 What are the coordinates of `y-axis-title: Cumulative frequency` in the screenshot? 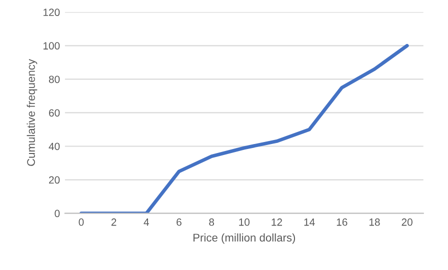 It's located at (32, 112).